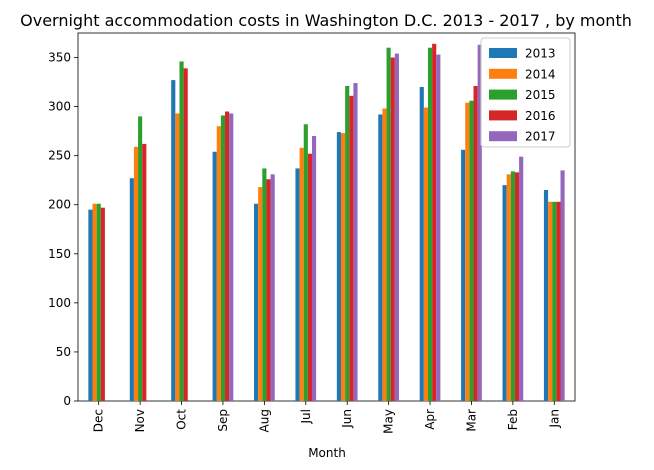  I want to click on bar-2014-jun, so click(343, 267).